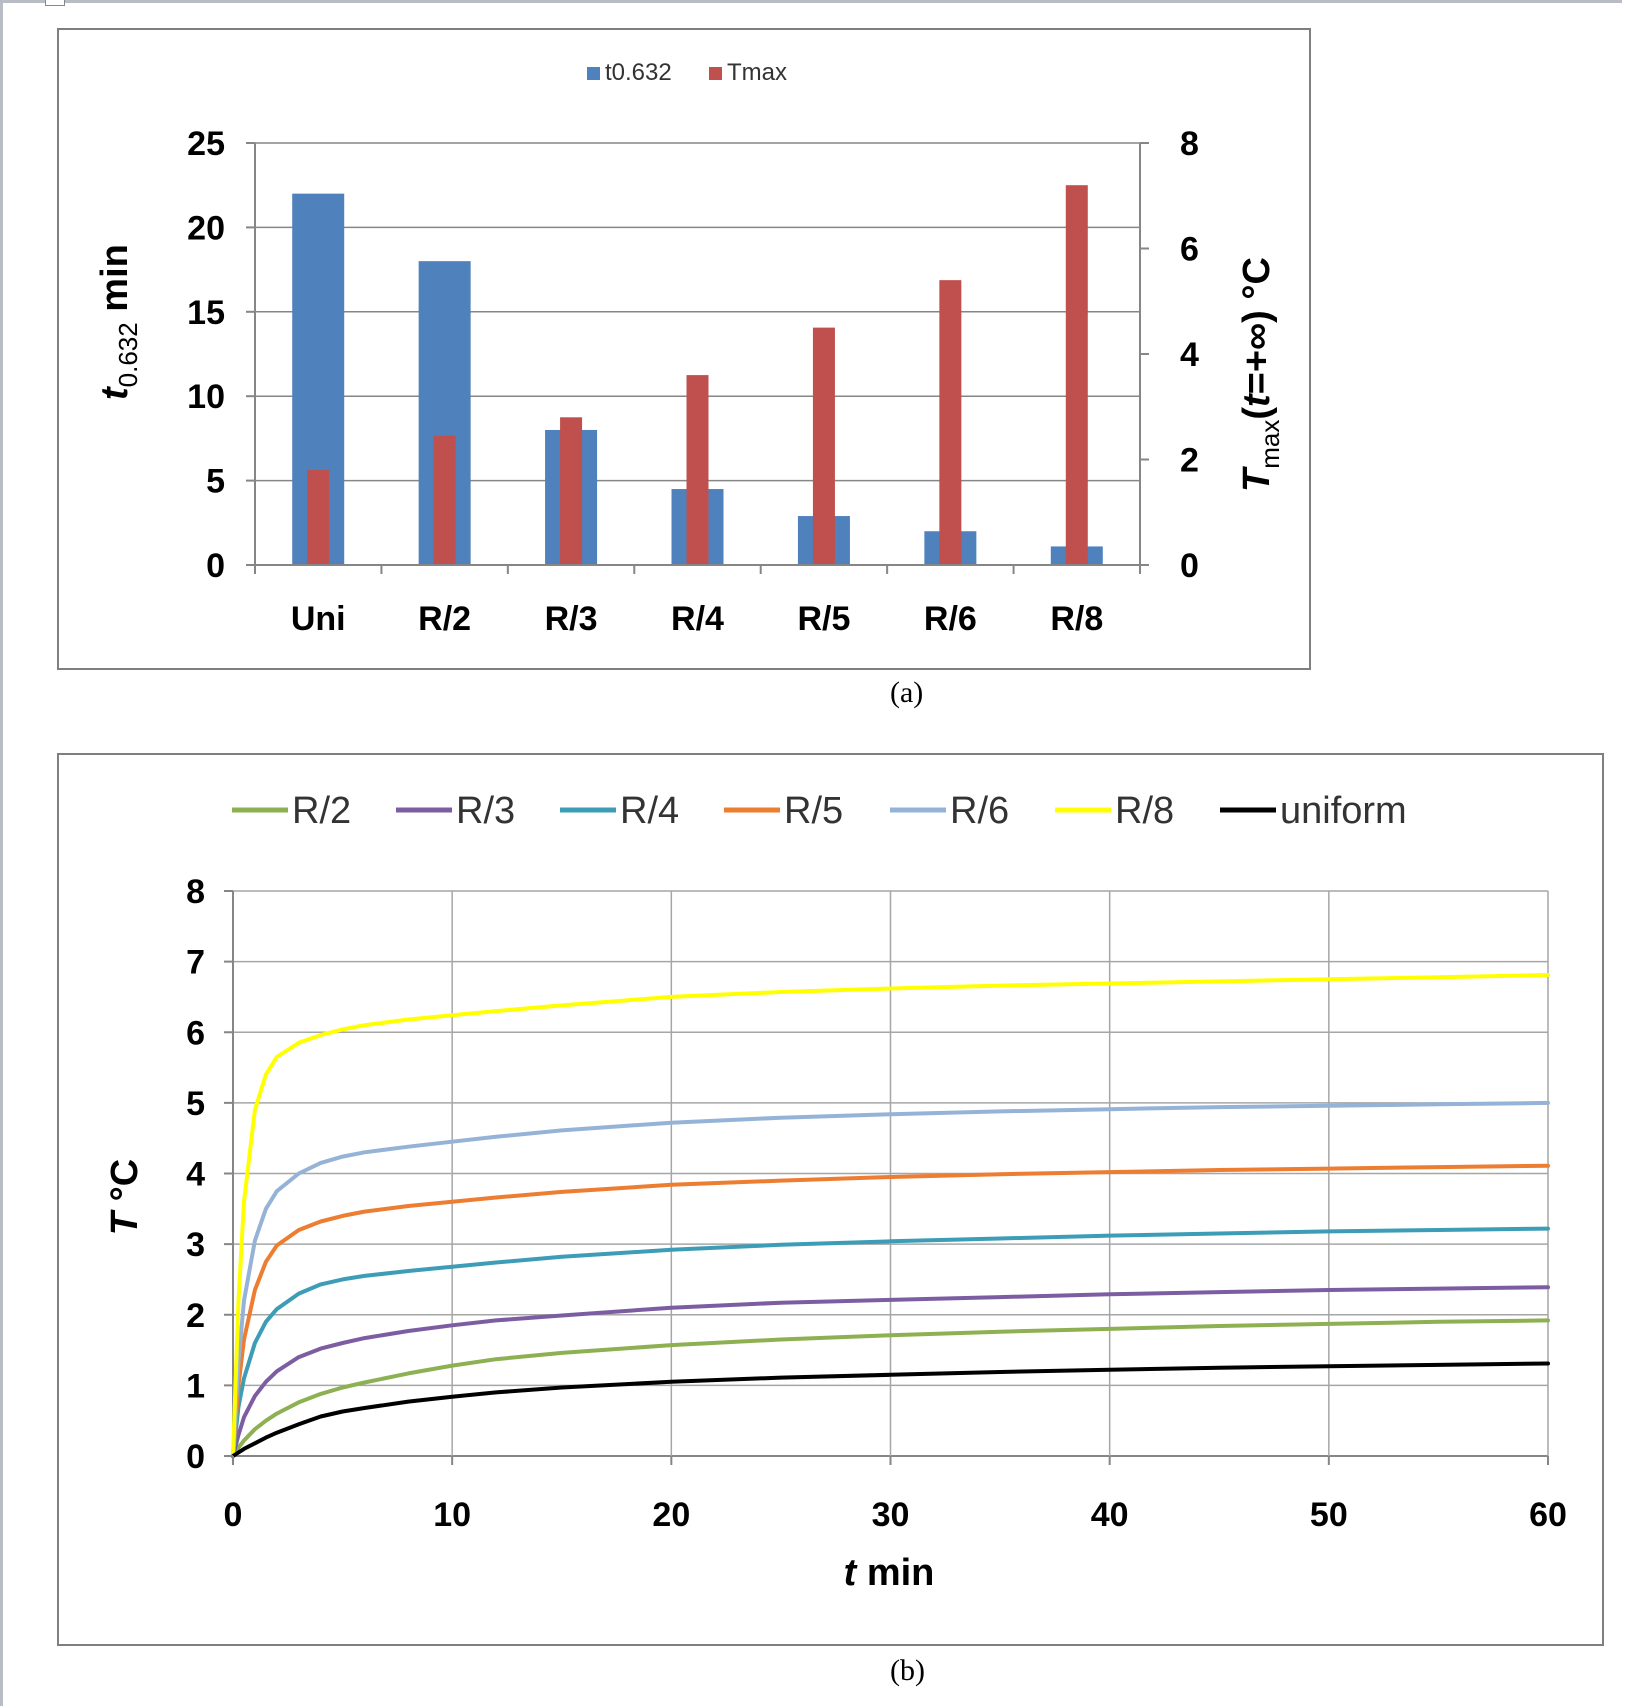  Describe the element at coordinates (206, 313) in the screenshot. I see `left-y-tick-label: 15` at that location.